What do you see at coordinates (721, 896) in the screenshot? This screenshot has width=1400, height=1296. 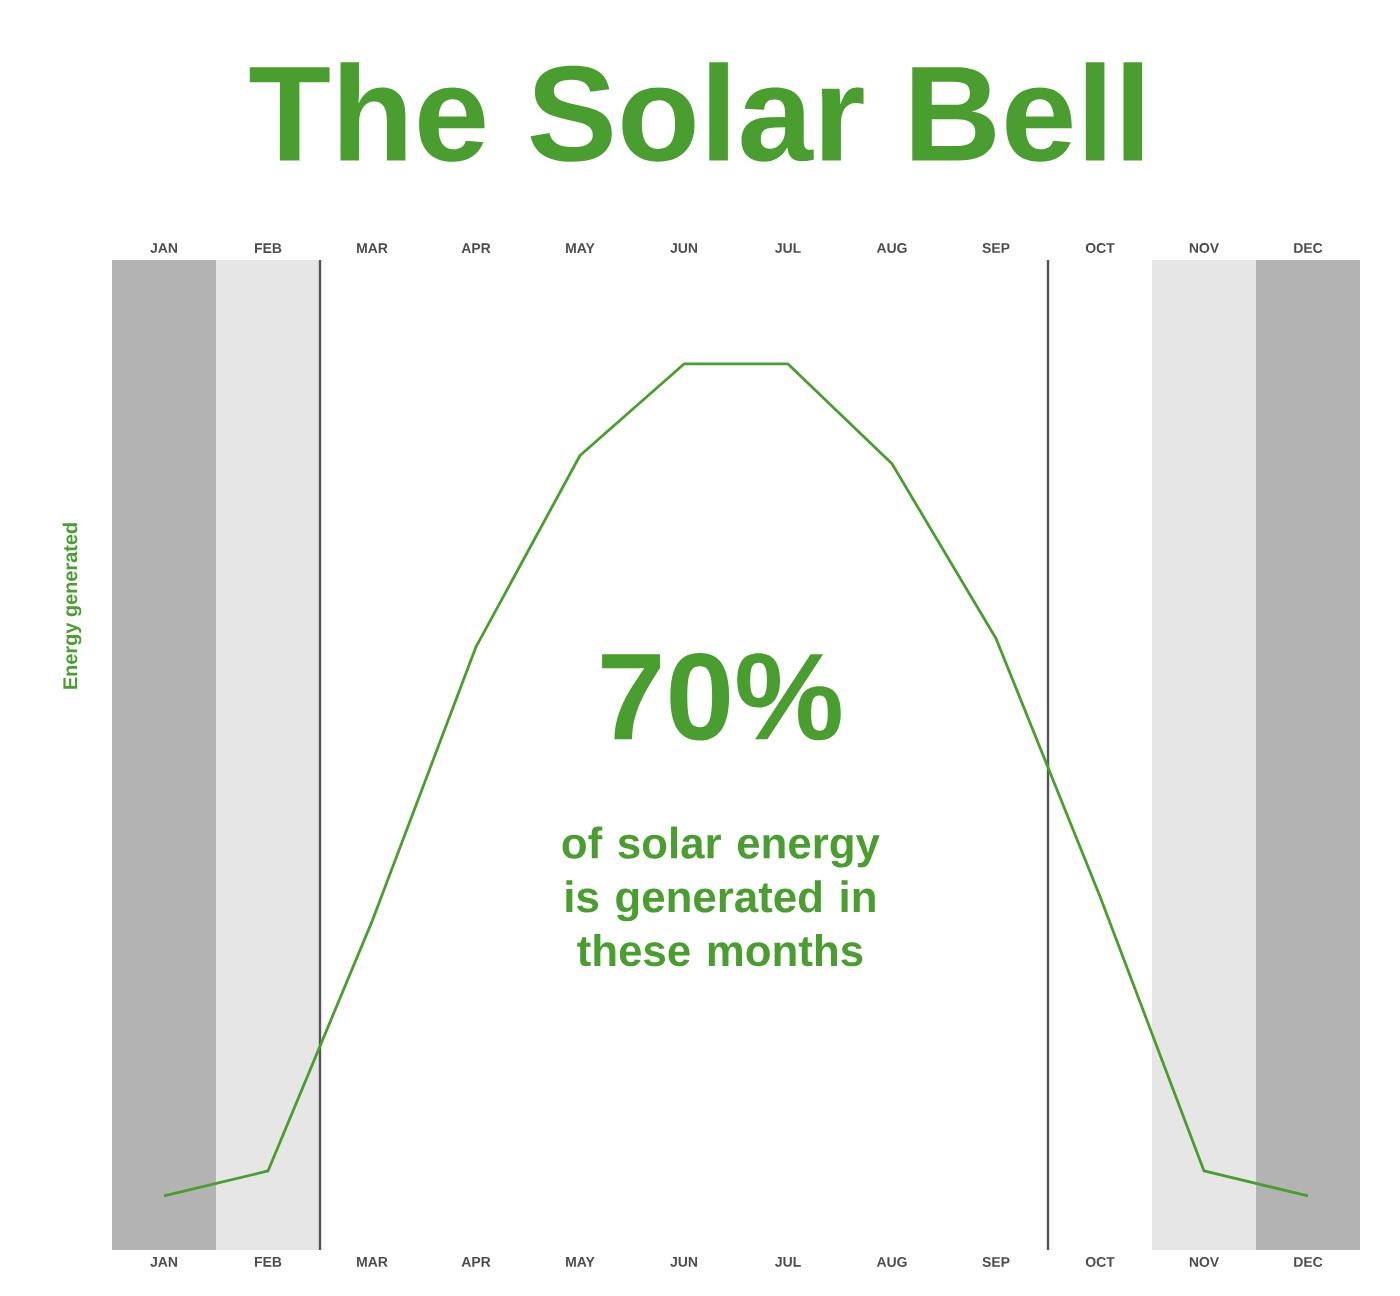 I see `annotation: of solar energy is generated in these months` at bounding box center [721, 896].